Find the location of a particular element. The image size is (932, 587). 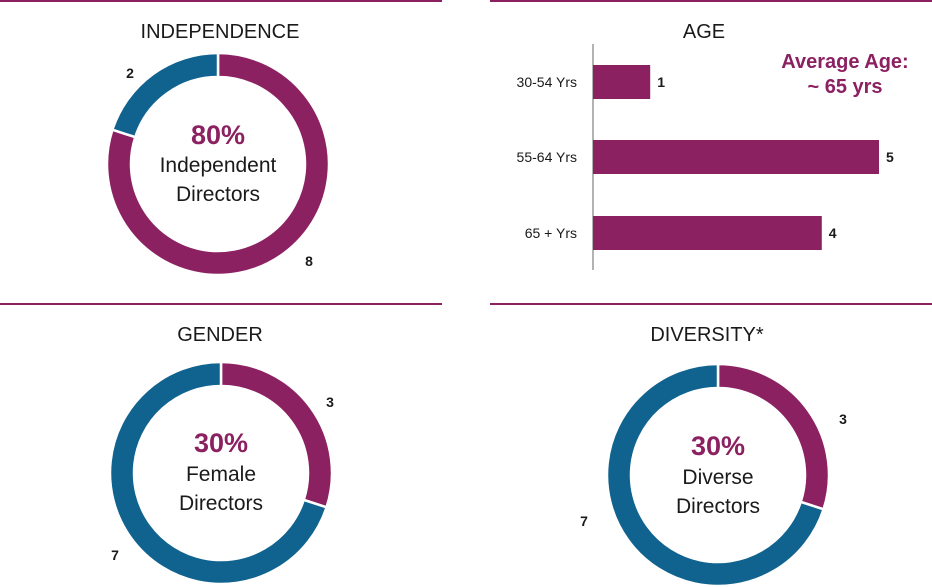

age-category-30-54: 30-54 Yrs is located at coordinates (547, 82).